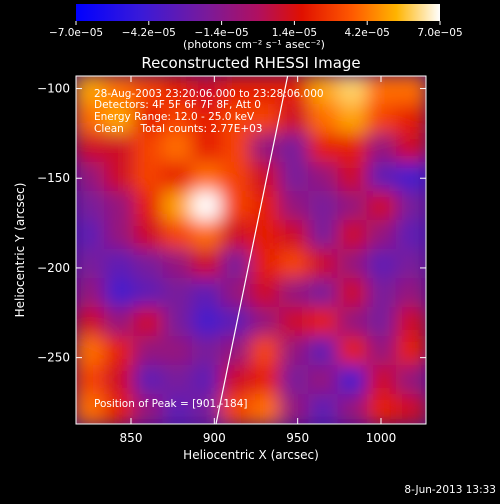 This screenshot has width=500, height=504. I want to click on annotation-peak-position: Position of Peak = [901,-184], so click(171, 404).